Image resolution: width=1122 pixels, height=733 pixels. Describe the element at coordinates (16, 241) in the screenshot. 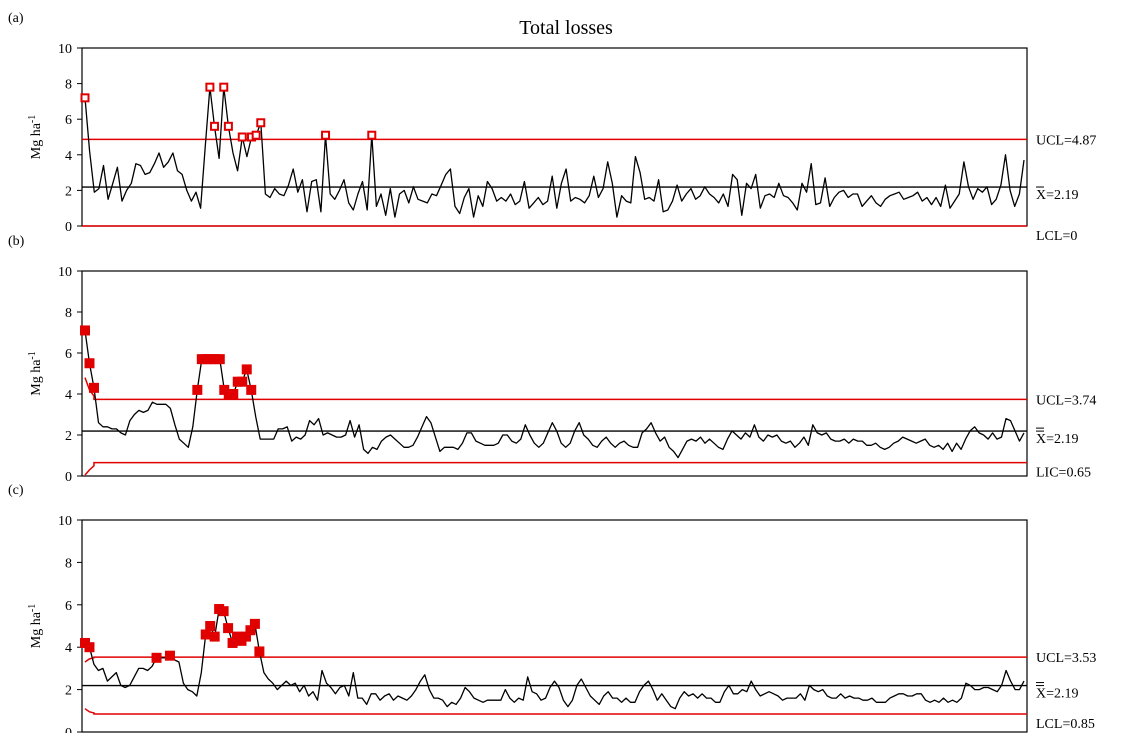

I see `panel-label: (b)` at that location.